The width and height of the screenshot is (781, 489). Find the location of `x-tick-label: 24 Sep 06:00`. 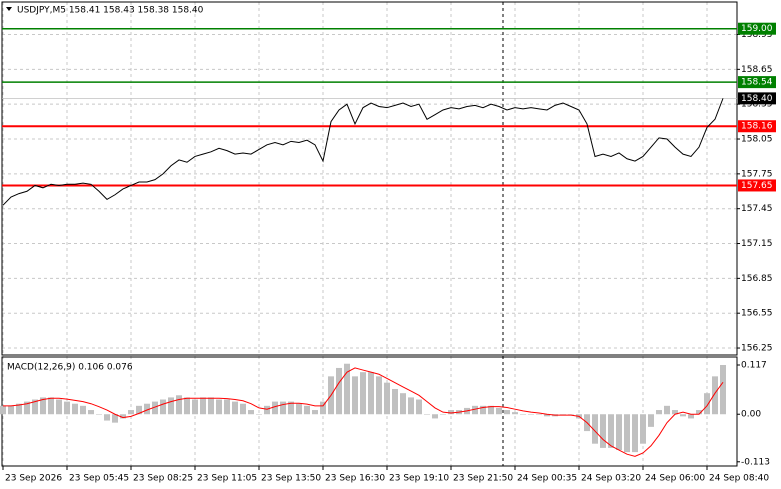

x-tick-label: 24 Sep 06:00 is located at coordinates (675, 479).